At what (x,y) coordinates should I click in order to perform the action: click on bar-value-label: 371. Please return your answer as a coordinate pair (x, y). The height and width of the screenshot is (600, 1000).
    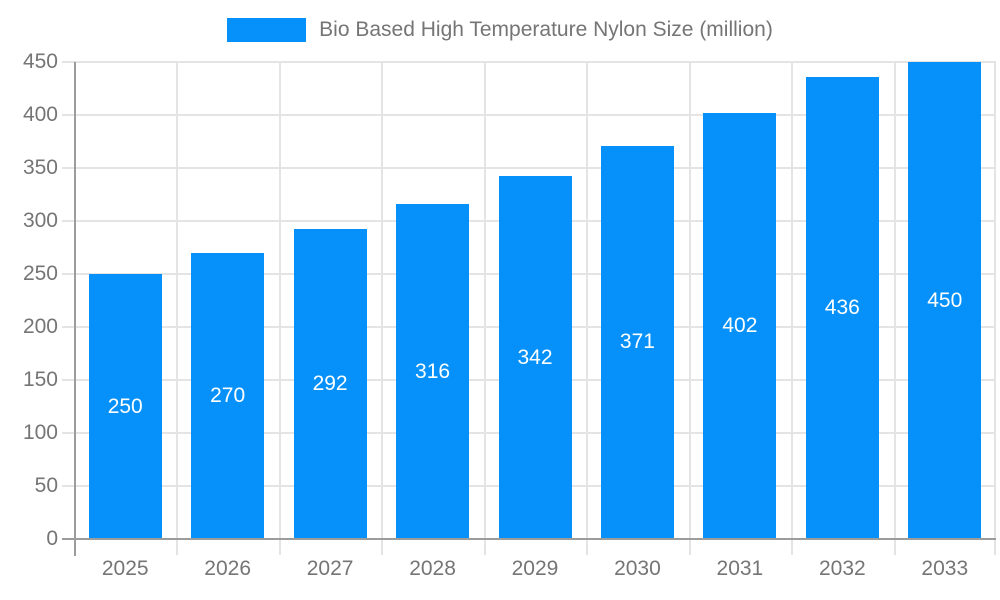
    Looking at the image, I should click on (637, 342).